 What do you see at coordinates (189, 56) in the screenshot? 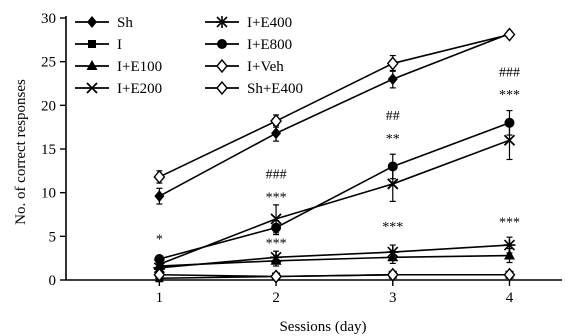
I see `legend: Sh I I+E100 I+E200 I+E400 I+E800 I+Veh Sh+E400` at bounding box center [189, 56].